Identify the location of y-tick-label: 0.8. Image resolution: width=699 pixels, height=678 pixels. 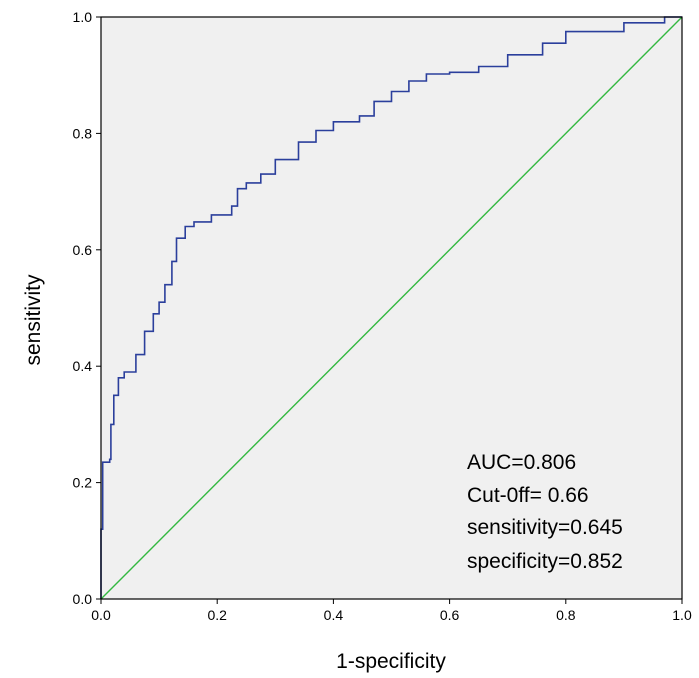
(83, 133).